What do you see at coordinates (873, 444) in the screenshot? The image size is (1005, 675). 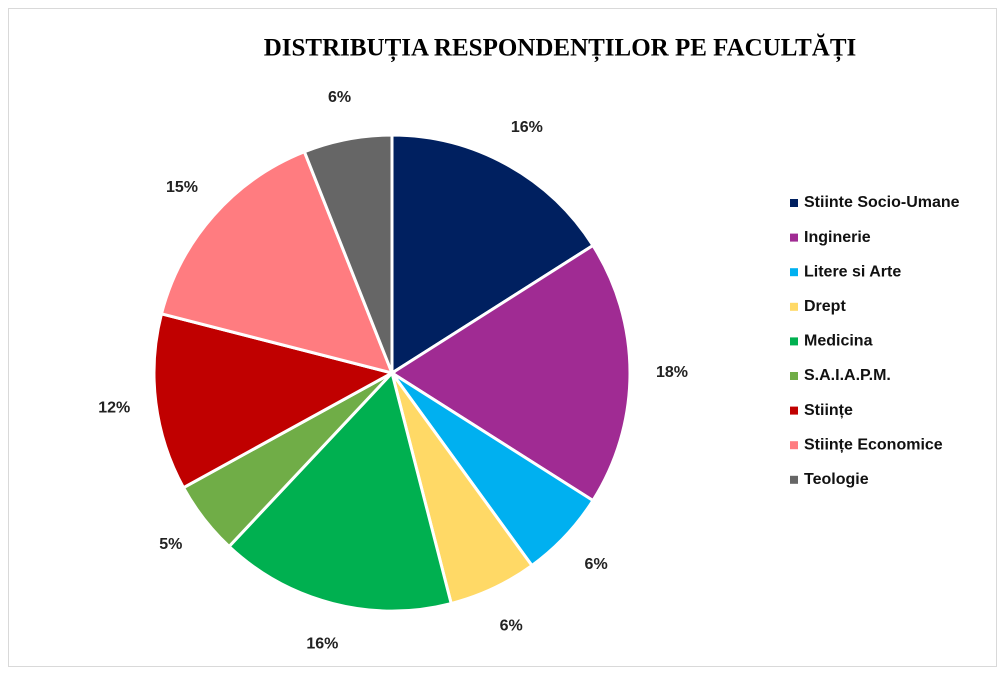 I see `legend-label: Stiințe Economice` at bounding box center [873, 444].